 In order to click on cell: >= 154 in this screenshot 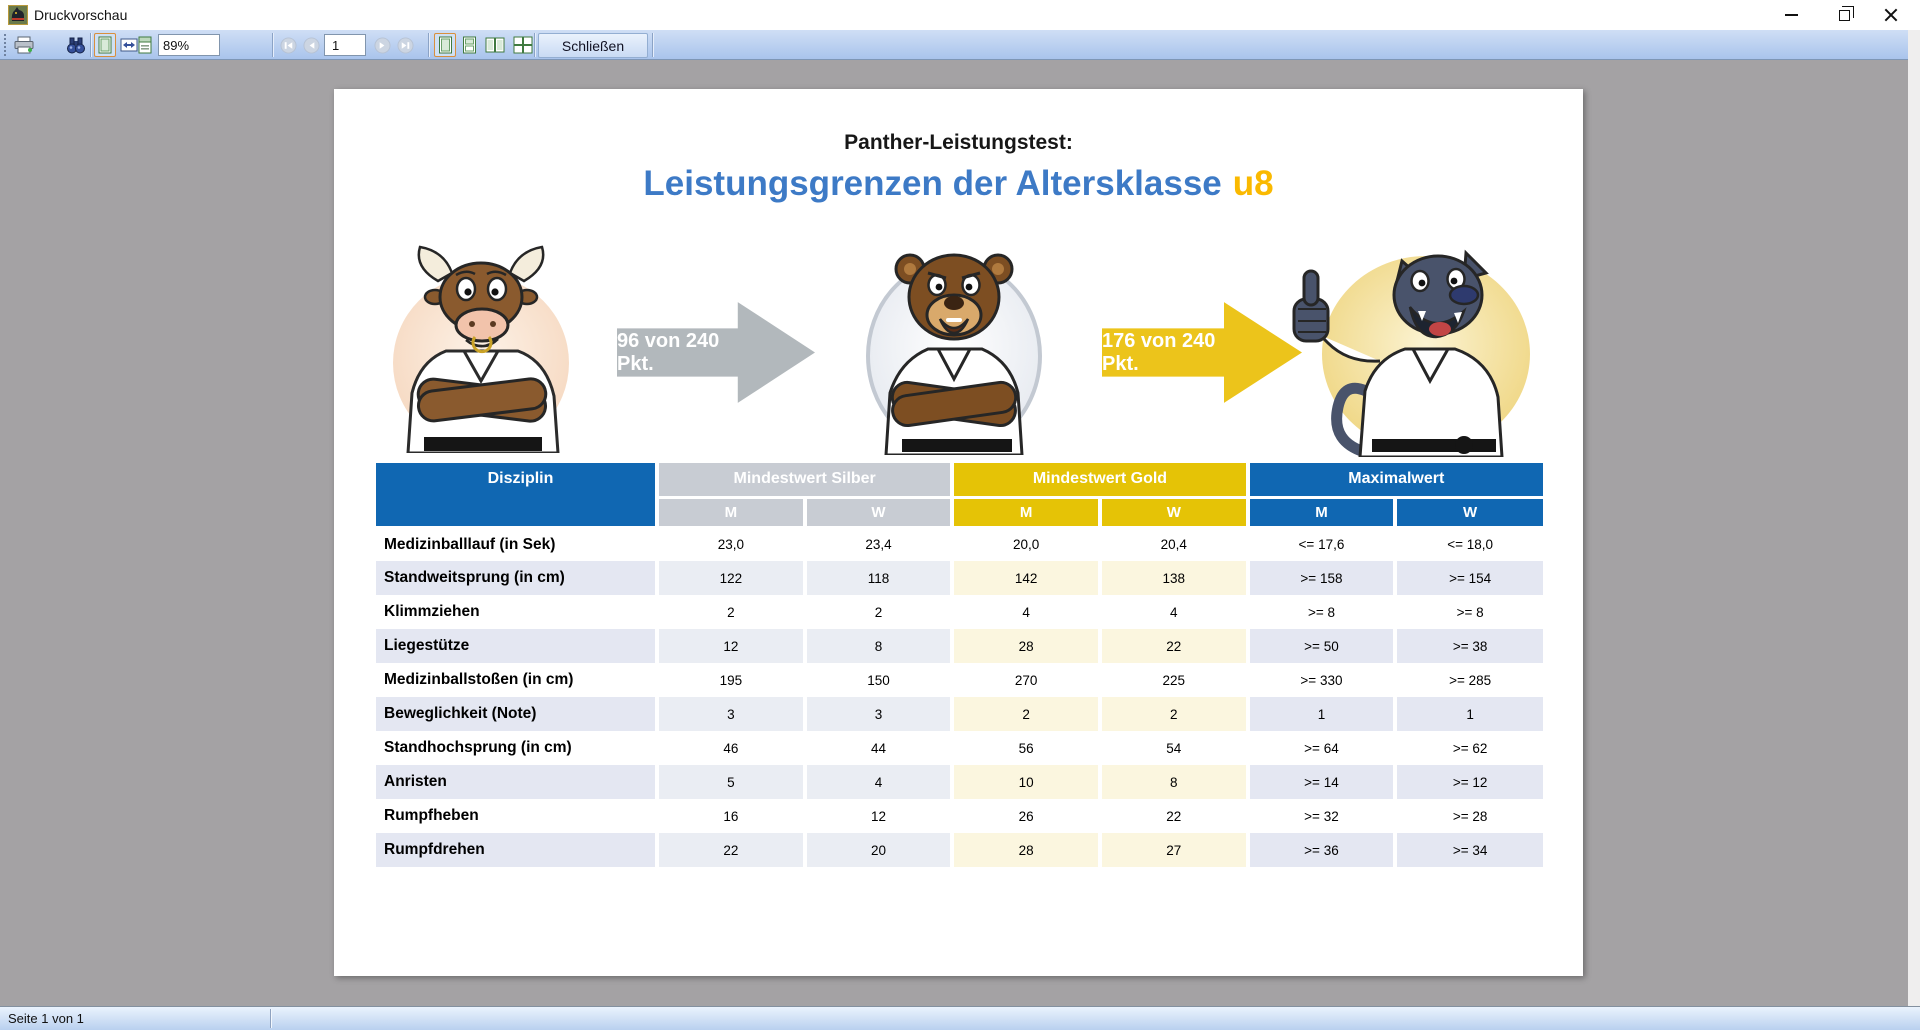, I will do `click(1469, 578)`.